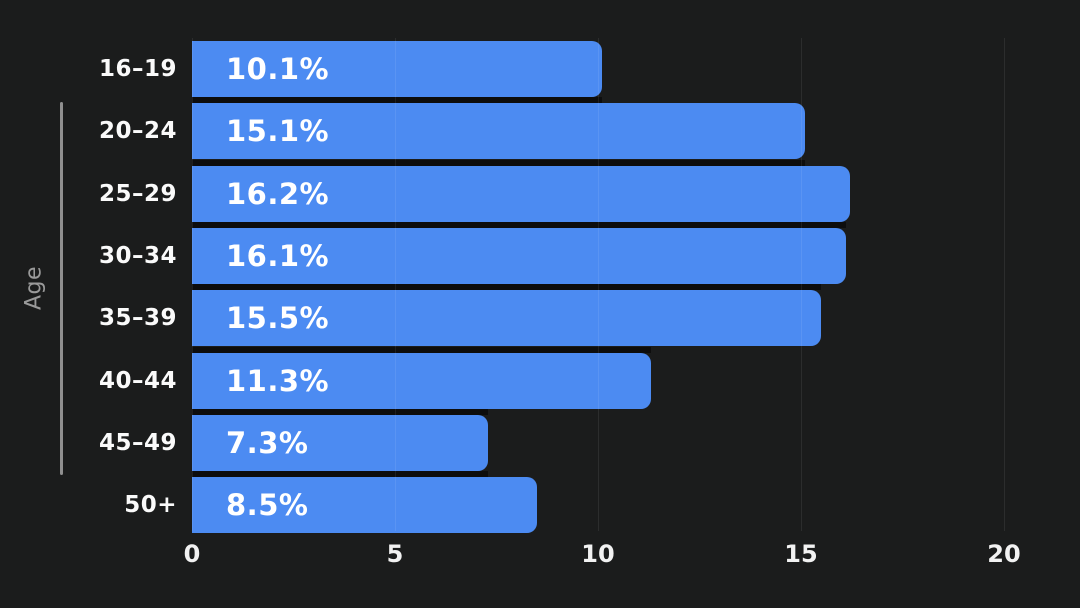  I want to click on bar-value-label: 15.5%, so click(278, 318).